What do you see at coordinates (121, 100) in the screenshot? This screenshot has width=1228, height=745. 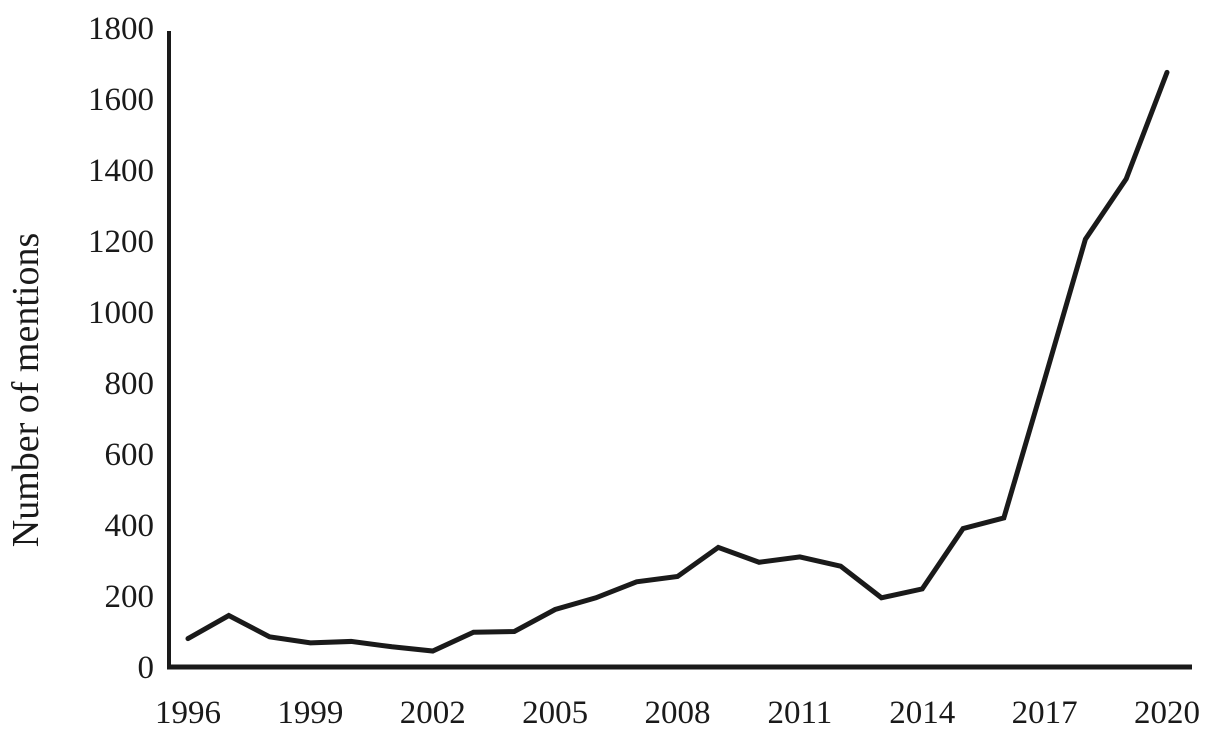 I see `y-tick-label-1600: 1600` at bounding box center [121, 100].